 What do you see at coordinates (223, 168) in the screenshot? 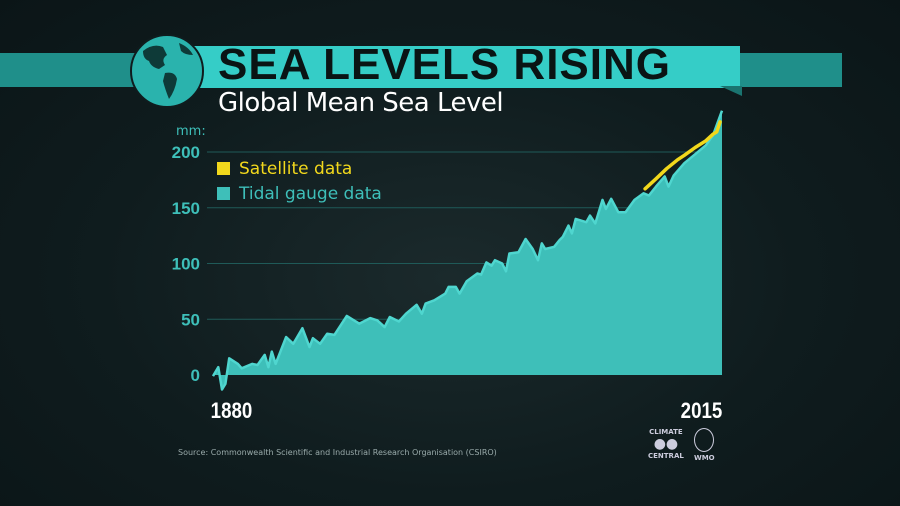
I see `legend-swatch-satellite` at bounding box center [223, 168].